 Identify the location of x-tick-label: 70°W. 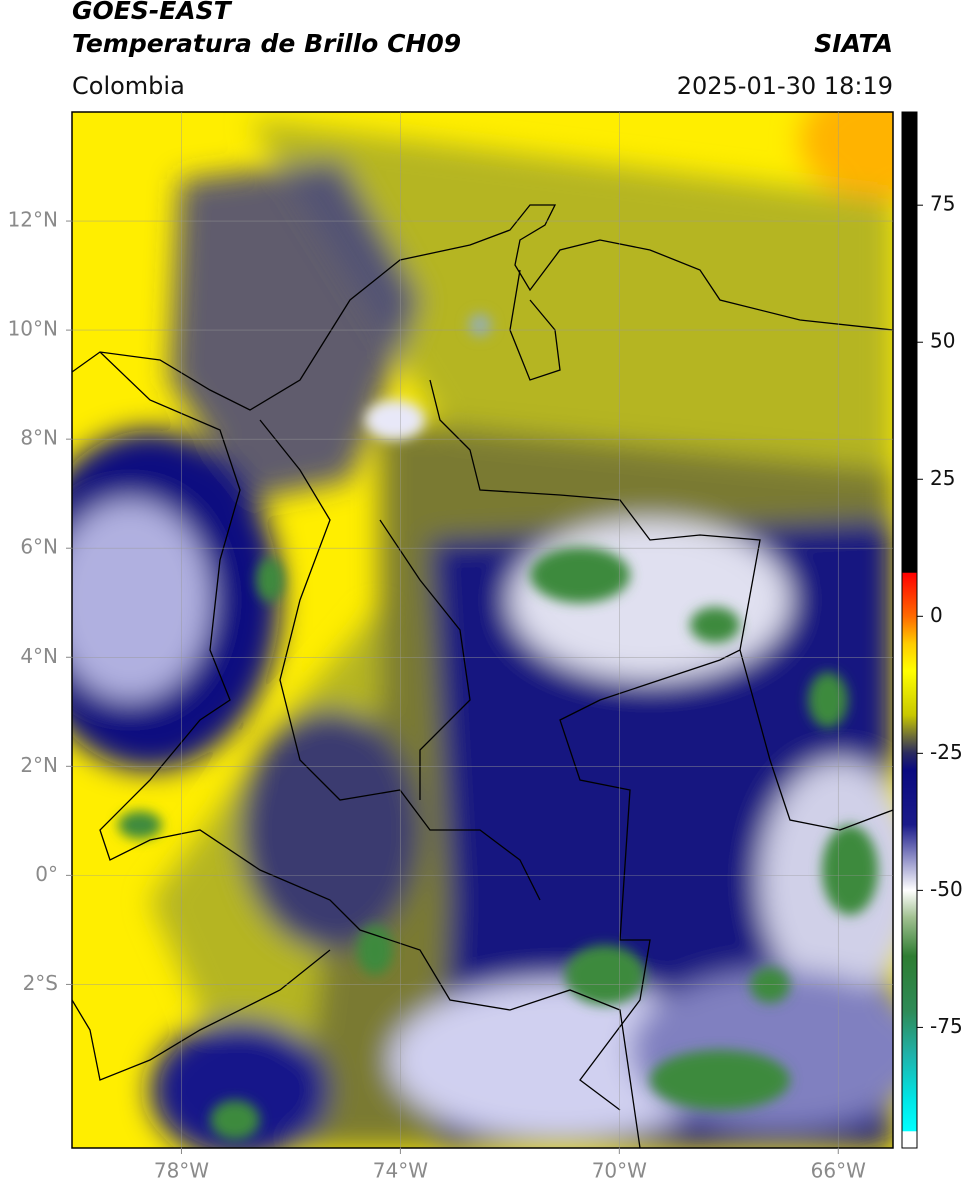
(619, 1171).